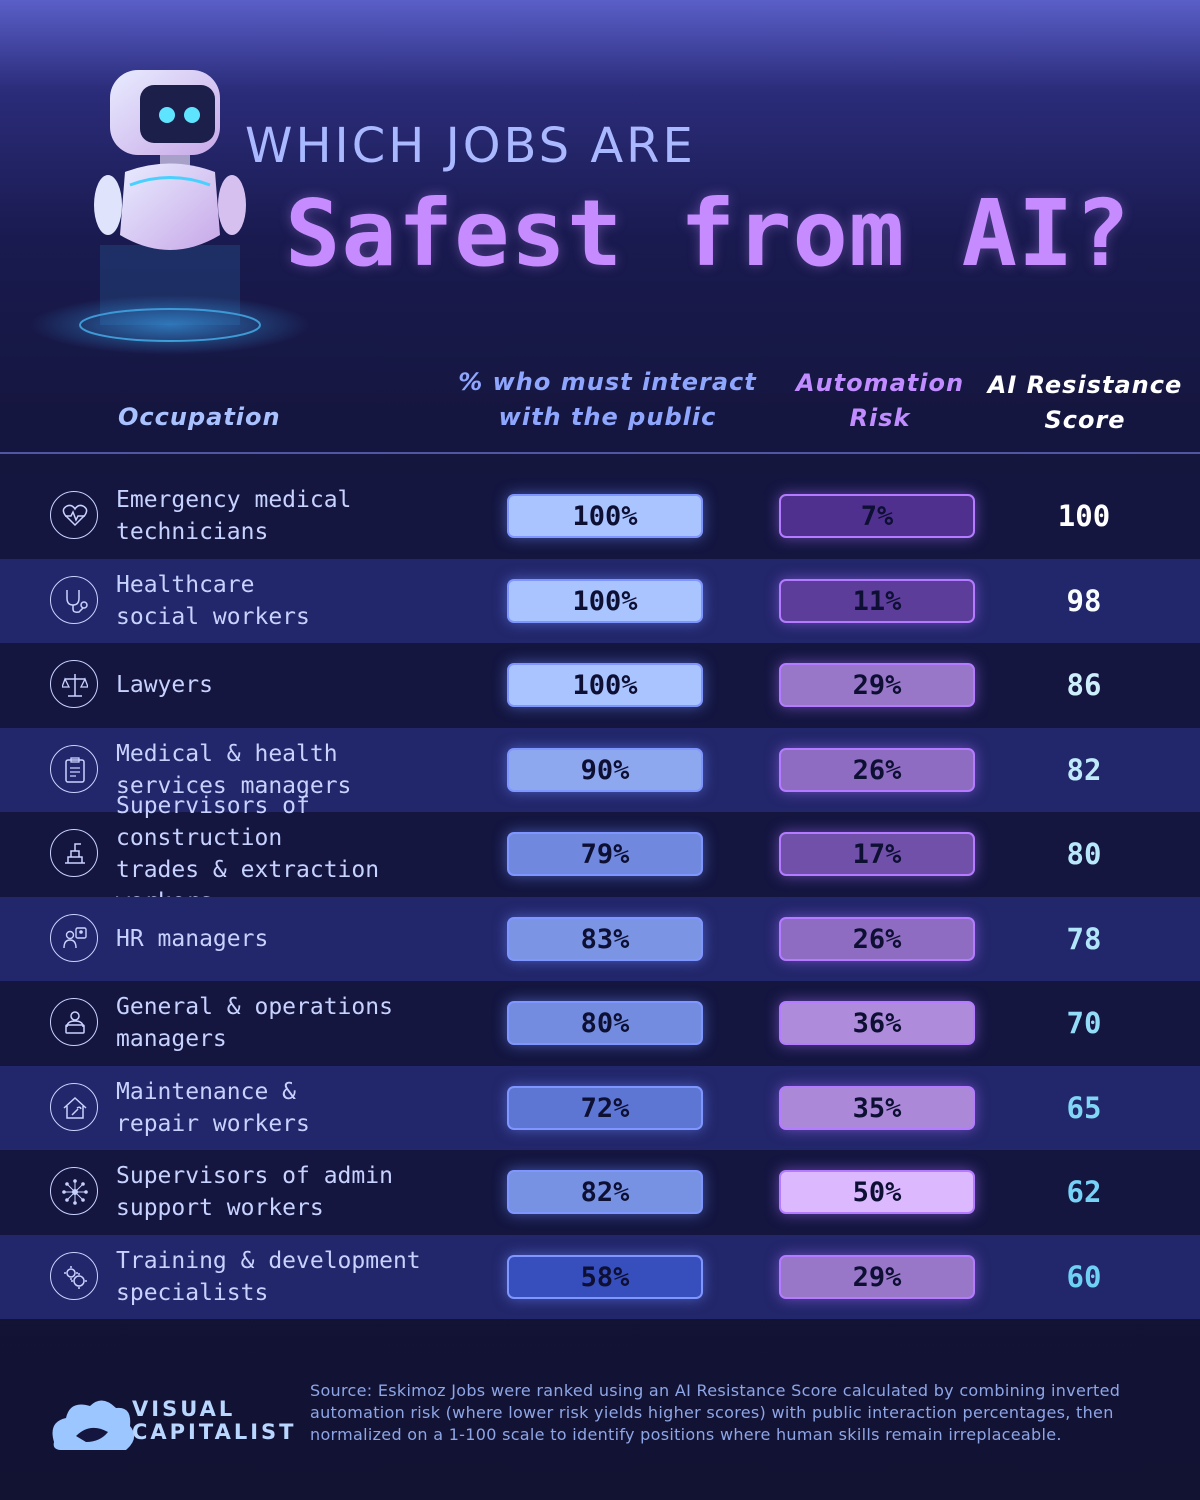 The width and height of the screenshot is (1200, 1500). Describe the element at coordinates (877, 600) in the screenshot. I see `automation-risk-pill: 11%` at that location.